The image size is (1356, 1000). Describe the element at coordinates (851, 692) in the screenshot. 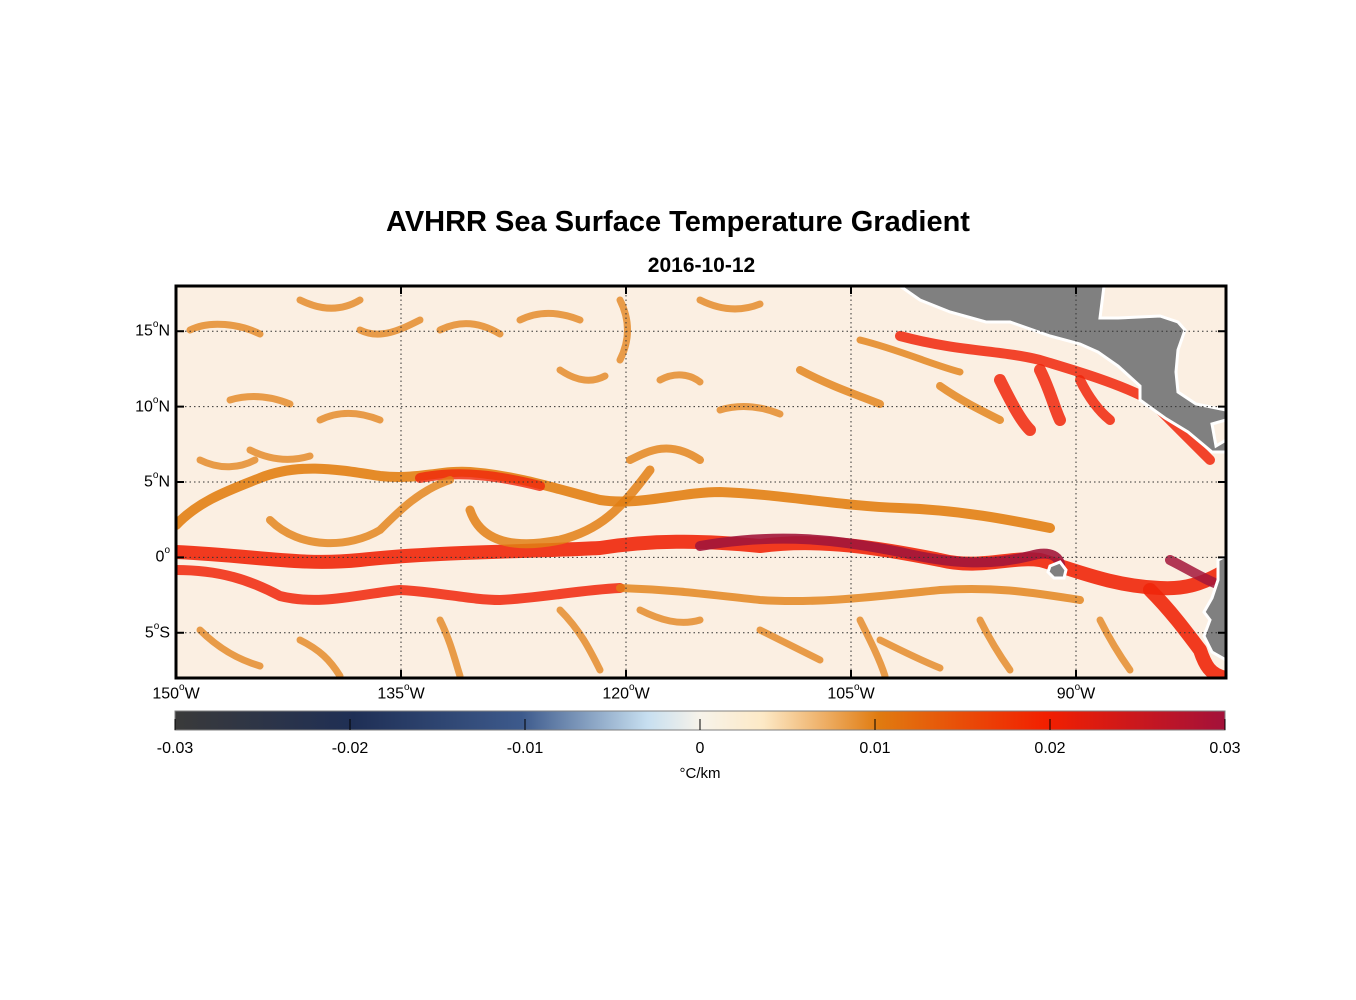

I see `lon-tick-label: 105oW` at that location.